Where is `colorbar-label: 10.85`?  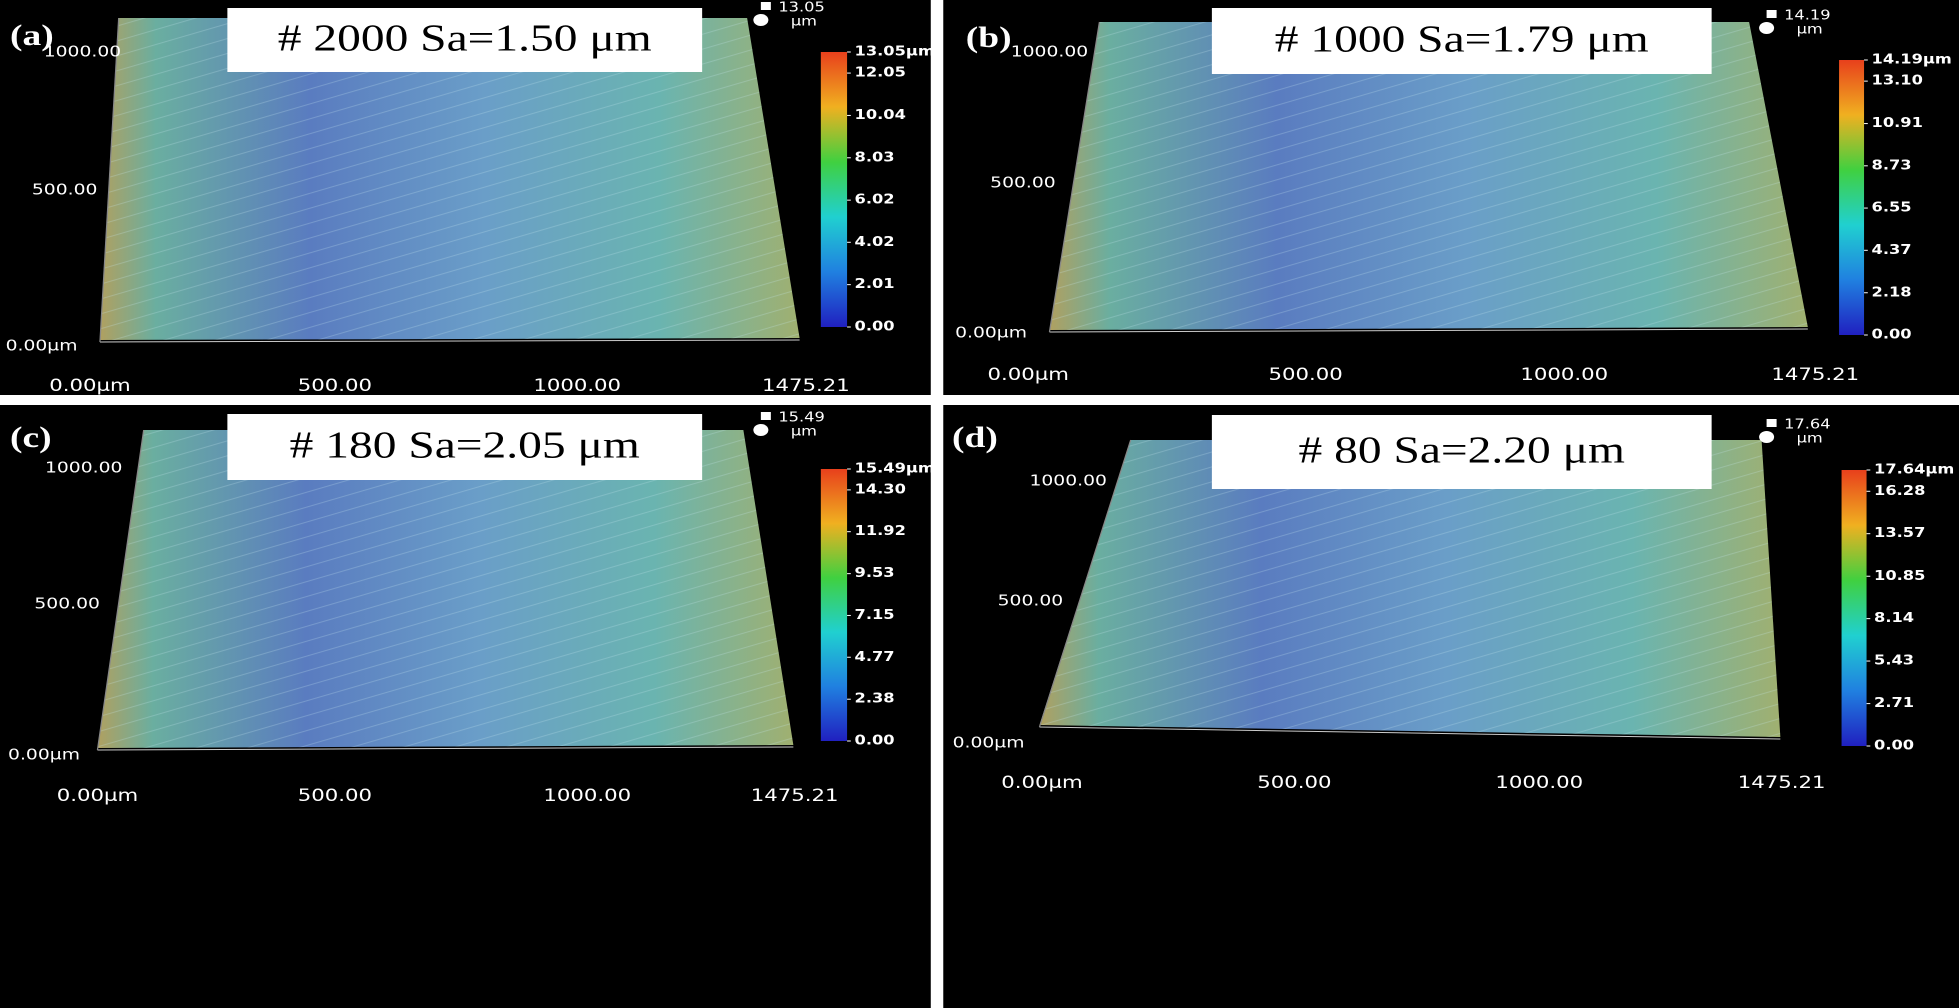 colorbar-label: 10.85 is located at coordinates (1899, 575).